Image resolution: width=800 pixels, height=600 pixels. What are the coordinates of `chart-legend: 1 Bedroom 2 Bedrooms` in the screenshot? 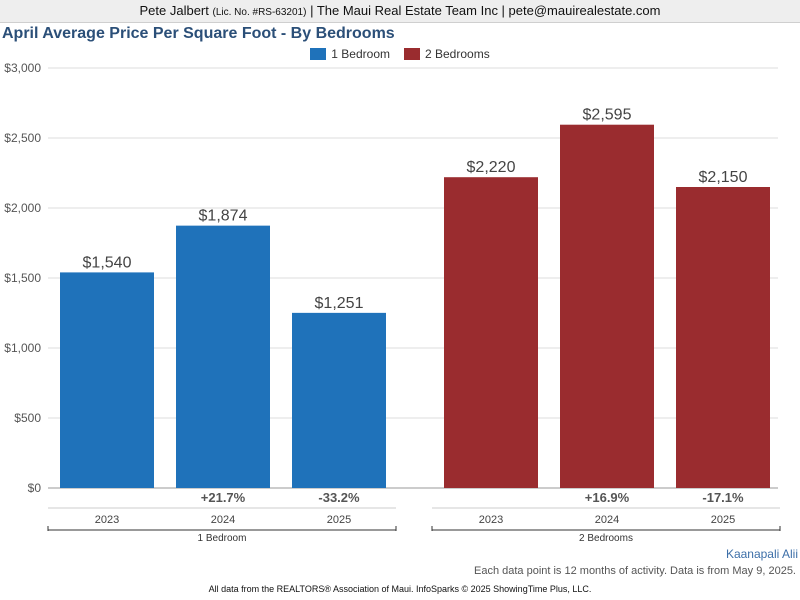 It's located at (400, 54).